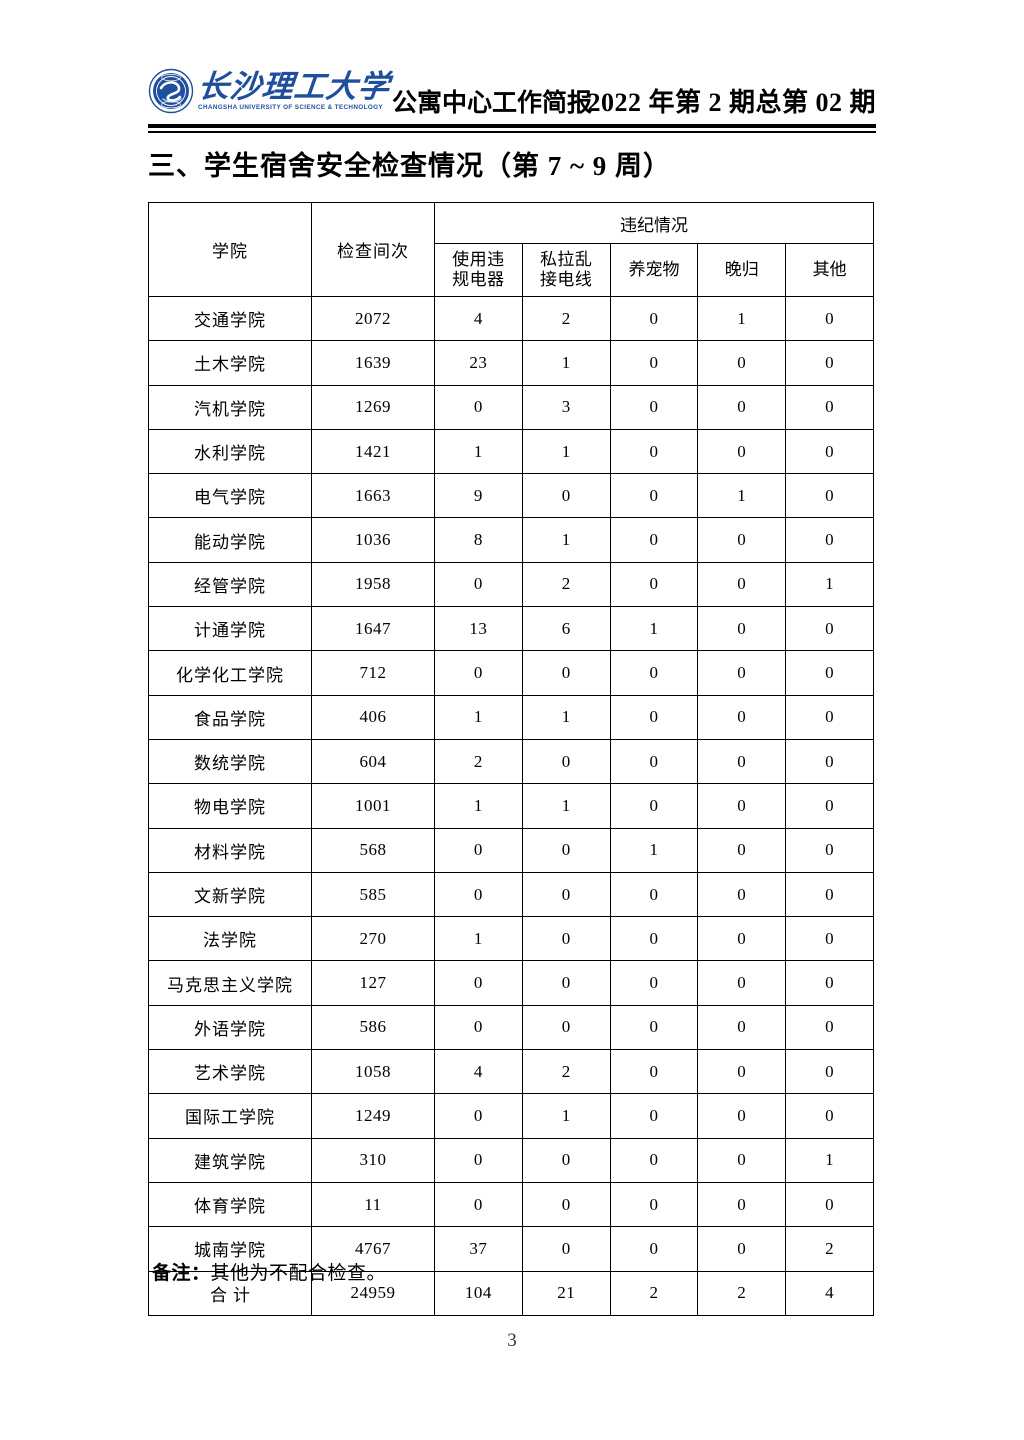  What do you see at coordinates (511, 1116) in the screenshot?
I see `table-row: 国际工学院 1249 0 1 0 0 0` at bounding box center [511, 1116].